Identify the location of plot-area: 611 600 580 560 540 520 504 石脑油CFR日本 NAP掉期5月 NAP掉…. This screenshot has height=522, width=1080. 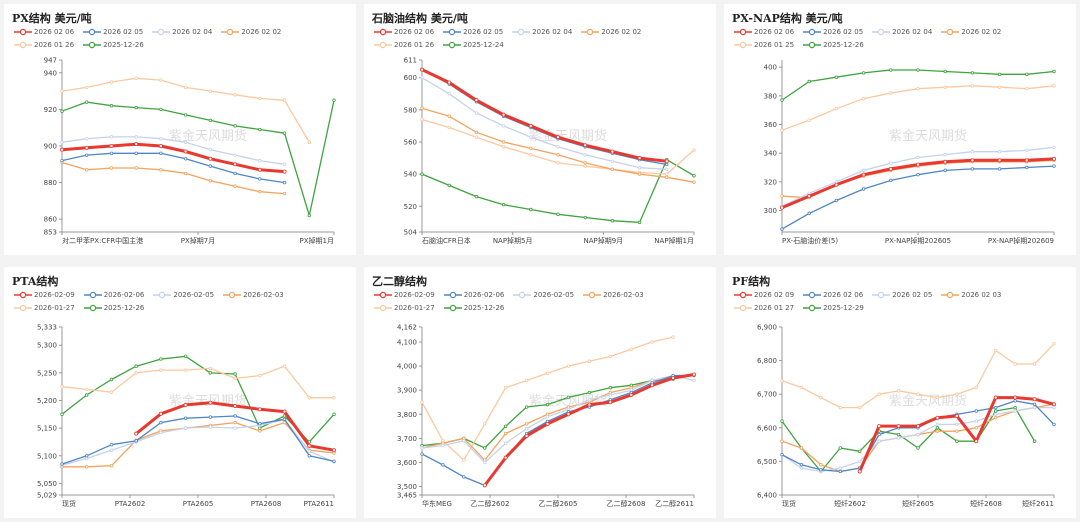
(550, 151).